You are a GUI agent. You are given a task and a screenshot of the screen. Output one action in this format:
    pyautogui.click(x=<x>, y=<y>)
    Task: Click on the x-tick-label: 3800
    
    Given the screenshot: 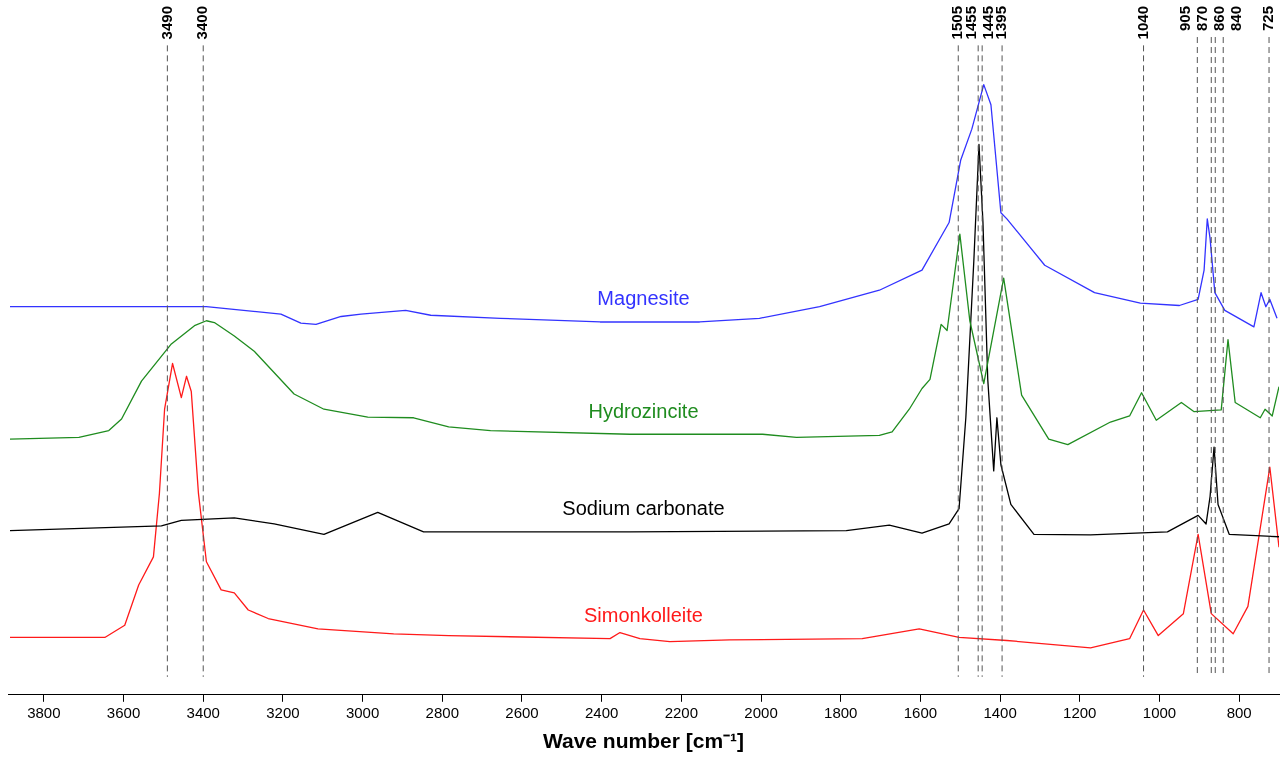 What is the action you would take?
    pyautogui.click(x=44, y=712)
    